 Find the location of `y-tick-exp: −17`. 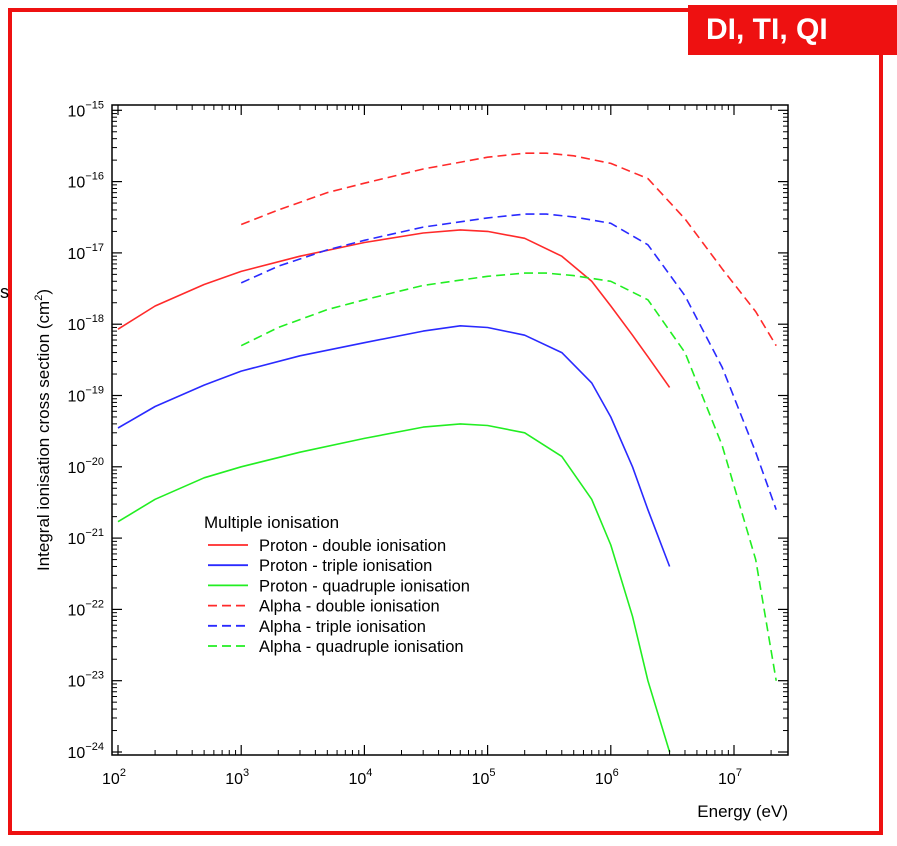

y-tick-exp: −17 is located at coordinates (94, 248).